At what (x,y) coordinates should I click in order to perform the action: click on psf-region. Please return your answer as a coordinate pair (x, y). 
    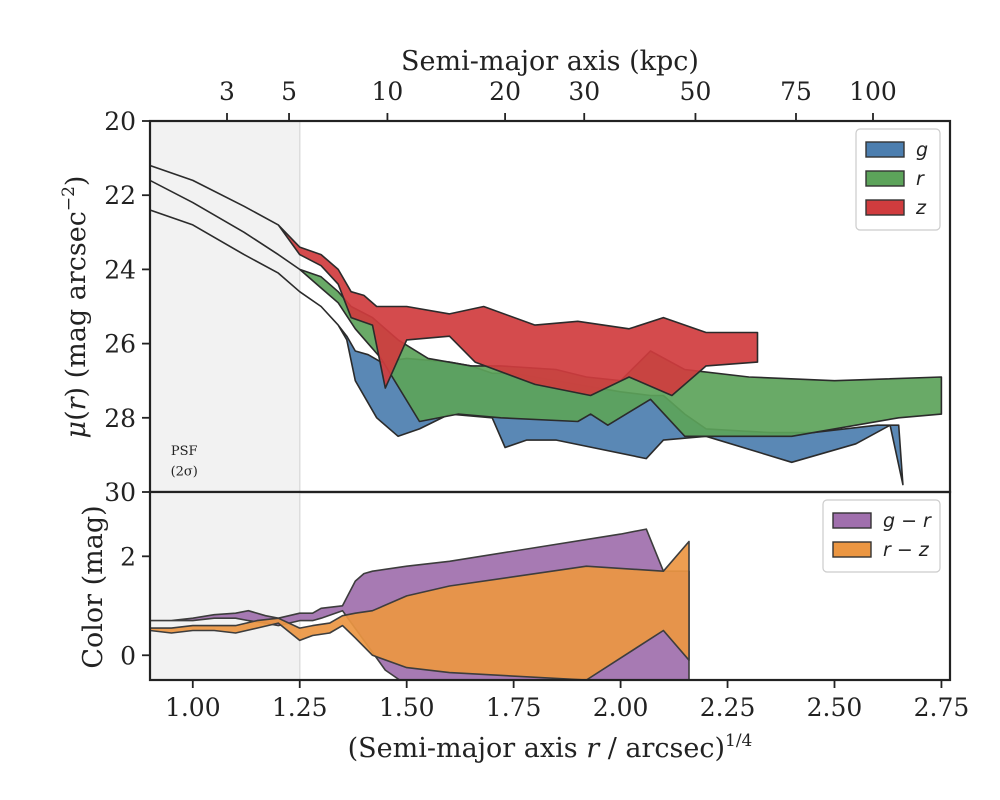
    Looking at the image, I should click on (225, 306).